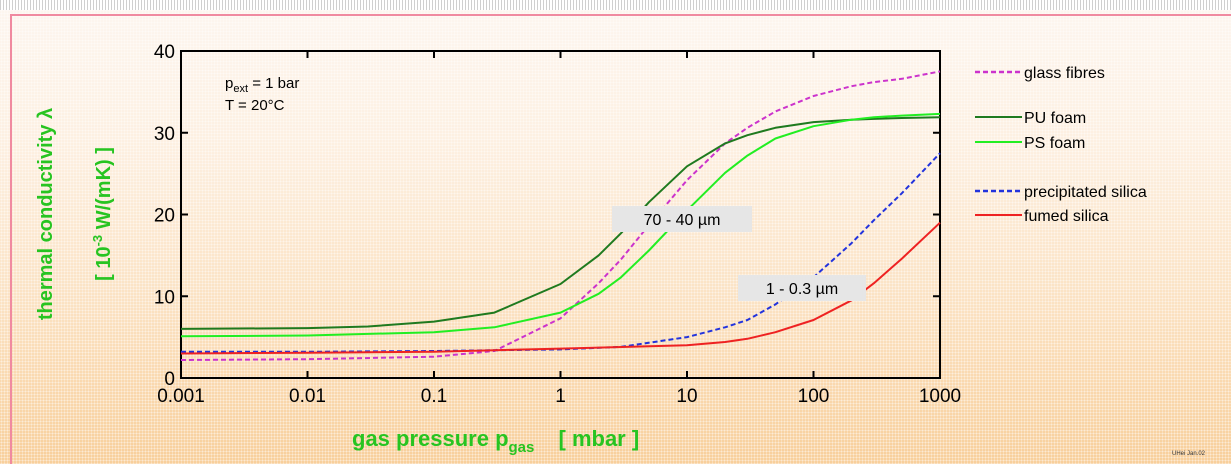 This screenshot has width=1231, height=464. Describe the element at coordinates (814, 396) in the screenshot. I see `x-tick-label: 100` at that location.